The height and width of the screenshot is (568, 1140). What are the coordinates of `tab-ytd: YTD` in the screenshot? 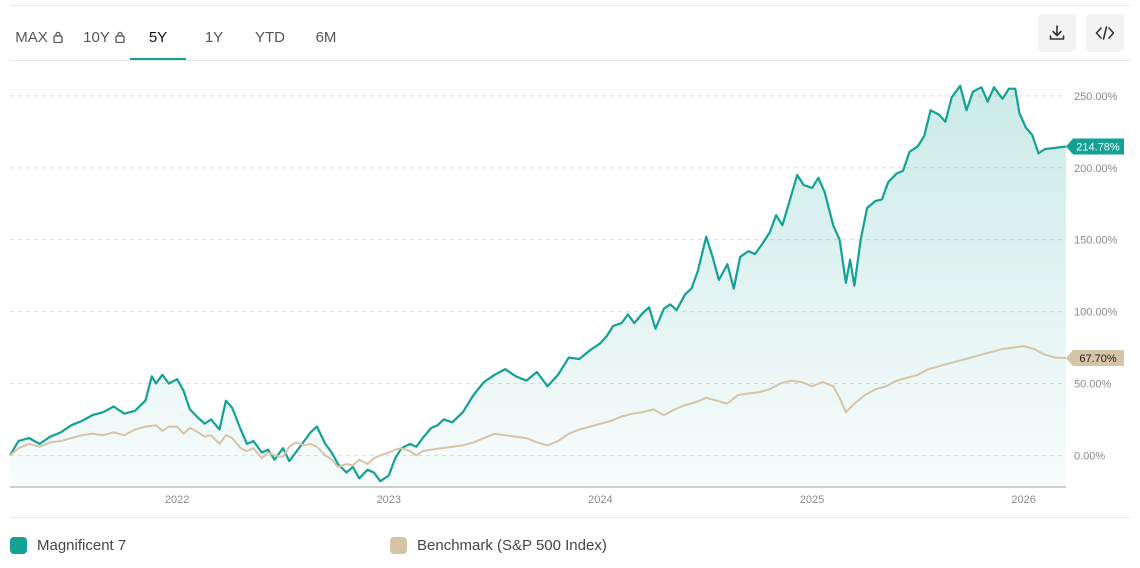 It's located at (270, 37).